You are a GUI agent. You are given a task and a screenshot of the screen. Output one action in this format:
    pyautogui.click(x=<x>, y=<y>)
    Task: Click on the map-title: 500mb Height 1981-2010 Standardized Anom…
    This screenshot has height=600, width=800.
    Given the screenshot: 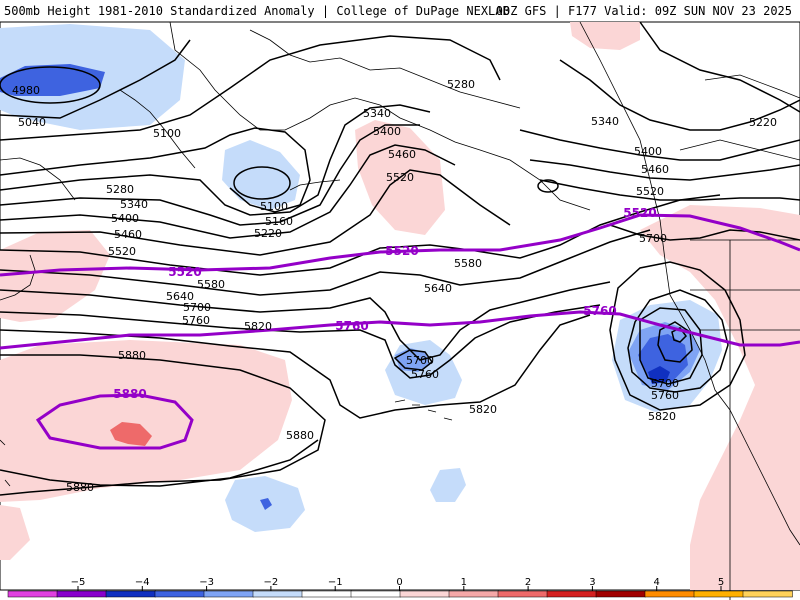 What is the action you would take?
    pyautogui.click(x=257, y=11)
    